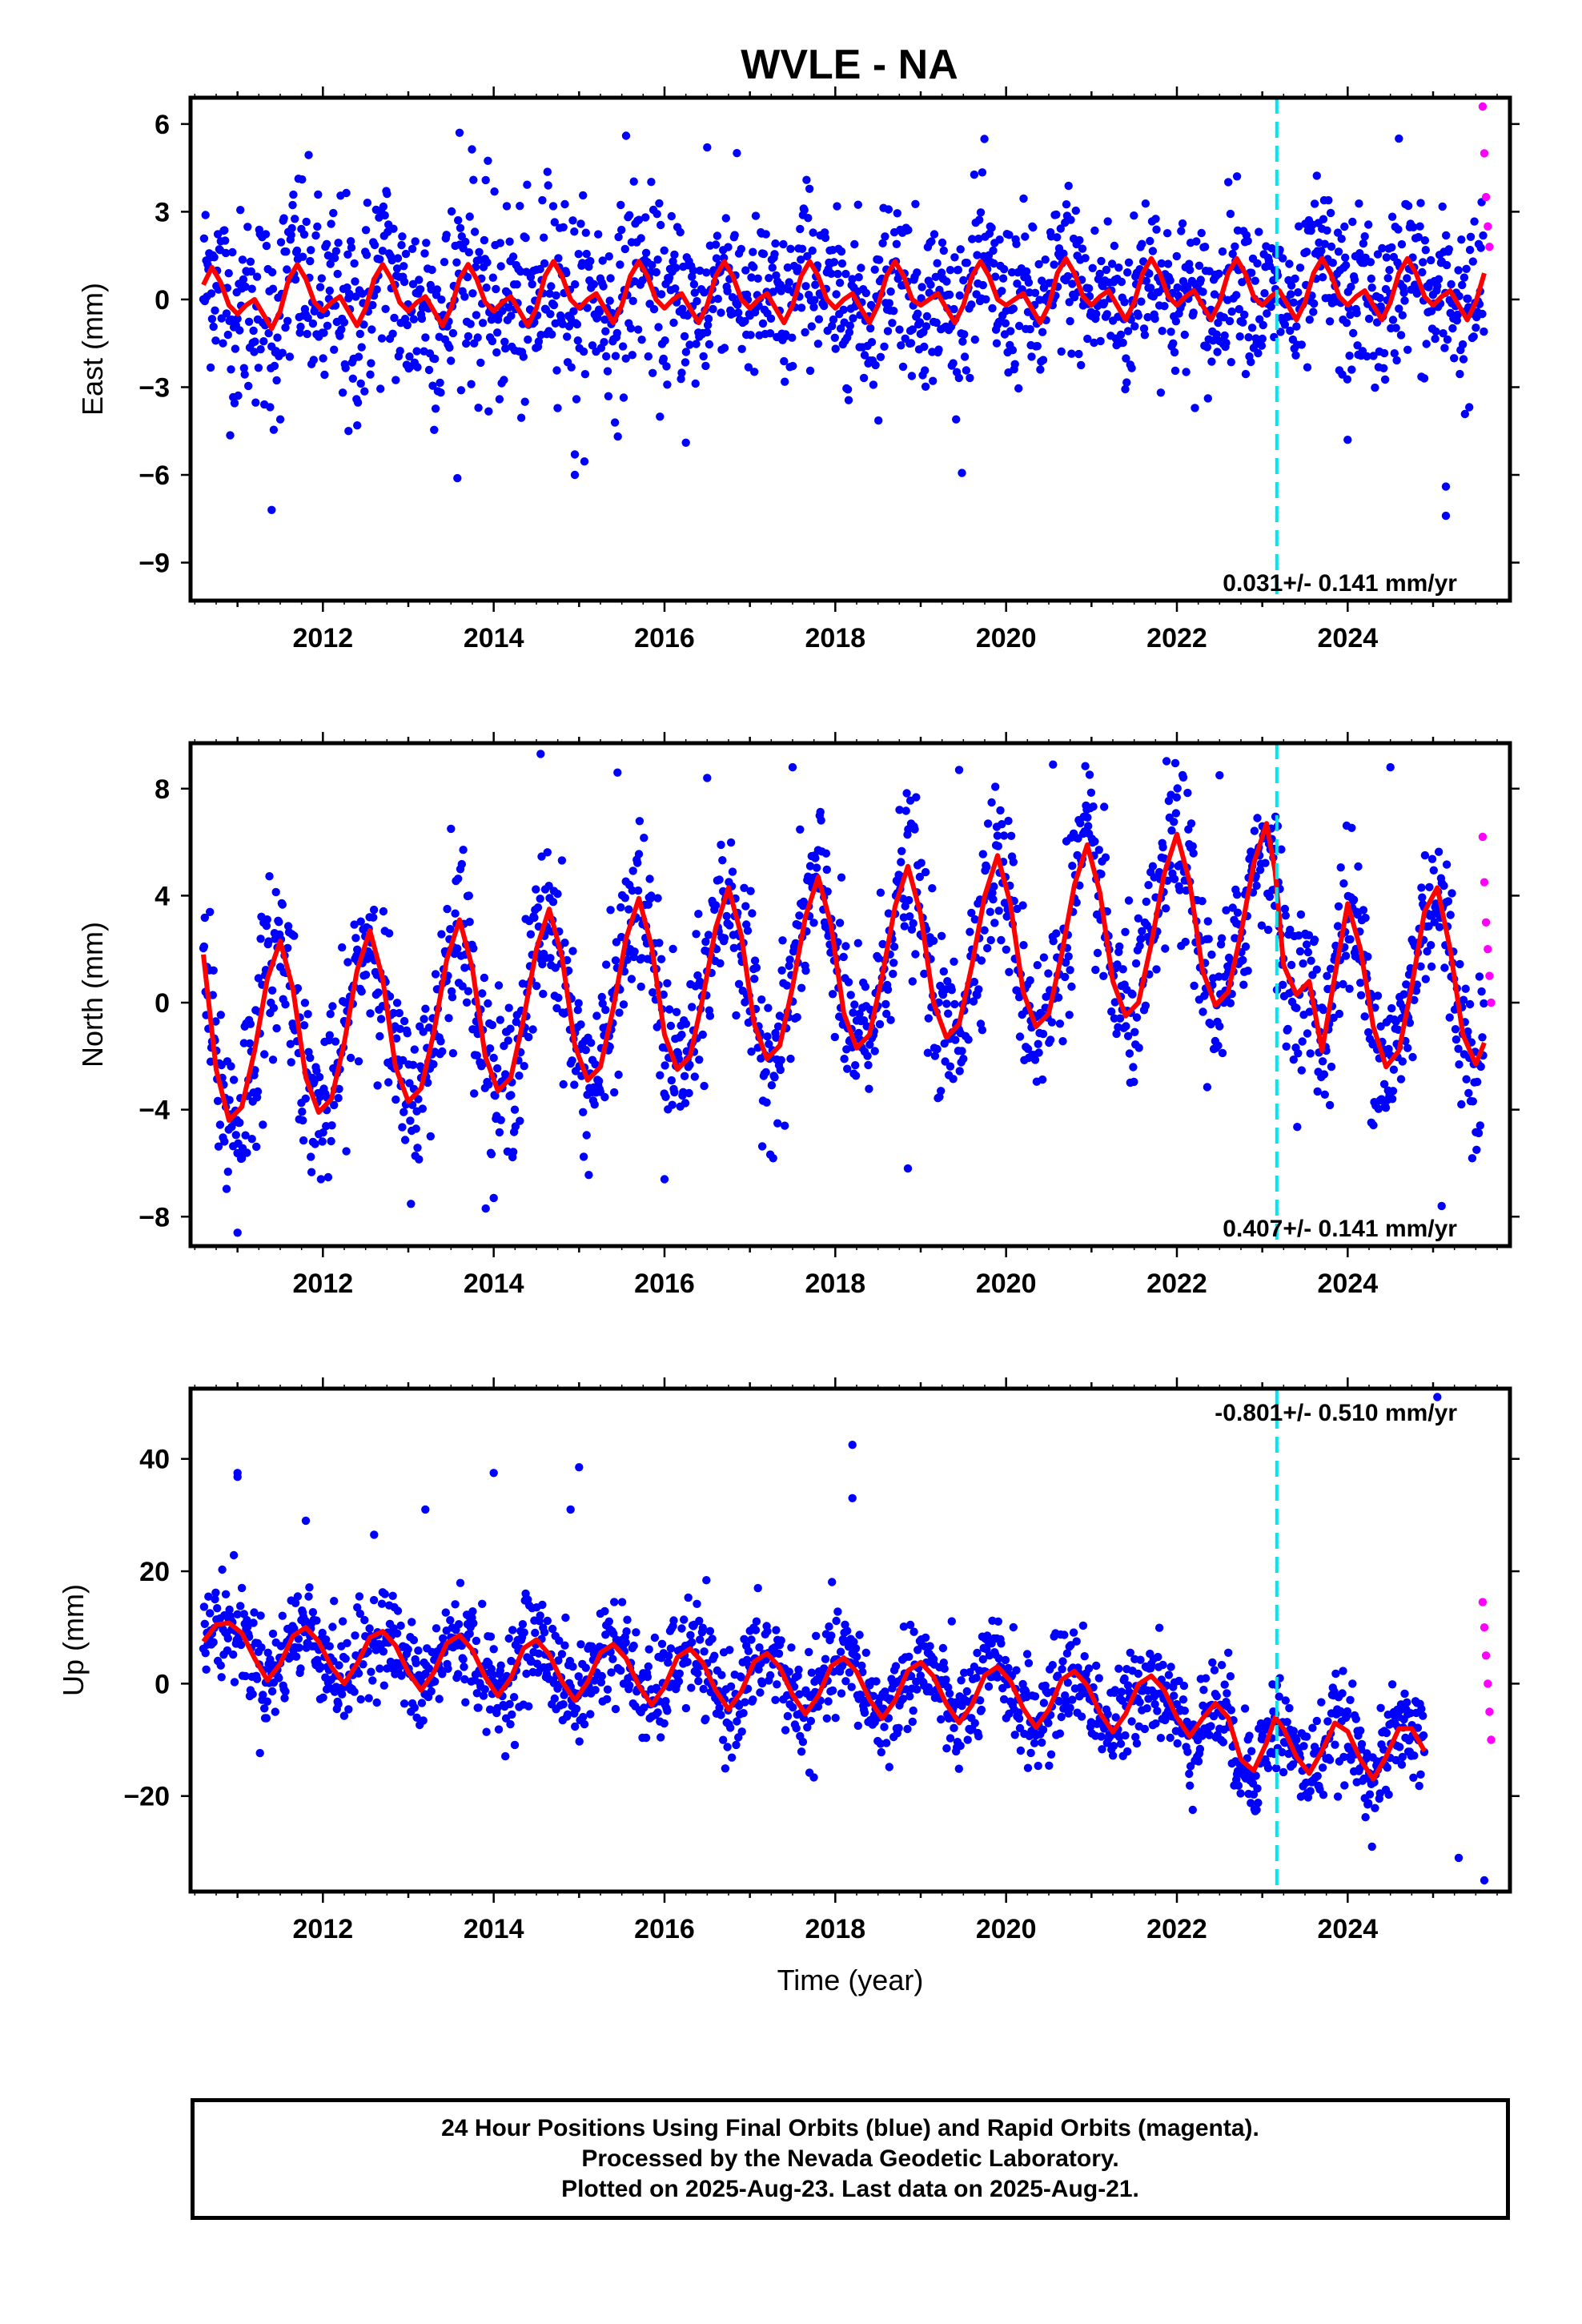  I want to click on north-y-tick-label: 4, so click(162, 896).